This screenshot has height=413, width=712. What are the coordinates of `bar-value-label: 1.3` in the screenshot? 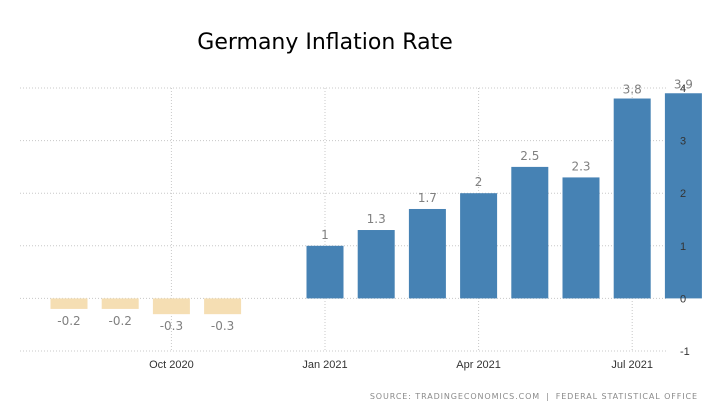 It's located at (376, 219).